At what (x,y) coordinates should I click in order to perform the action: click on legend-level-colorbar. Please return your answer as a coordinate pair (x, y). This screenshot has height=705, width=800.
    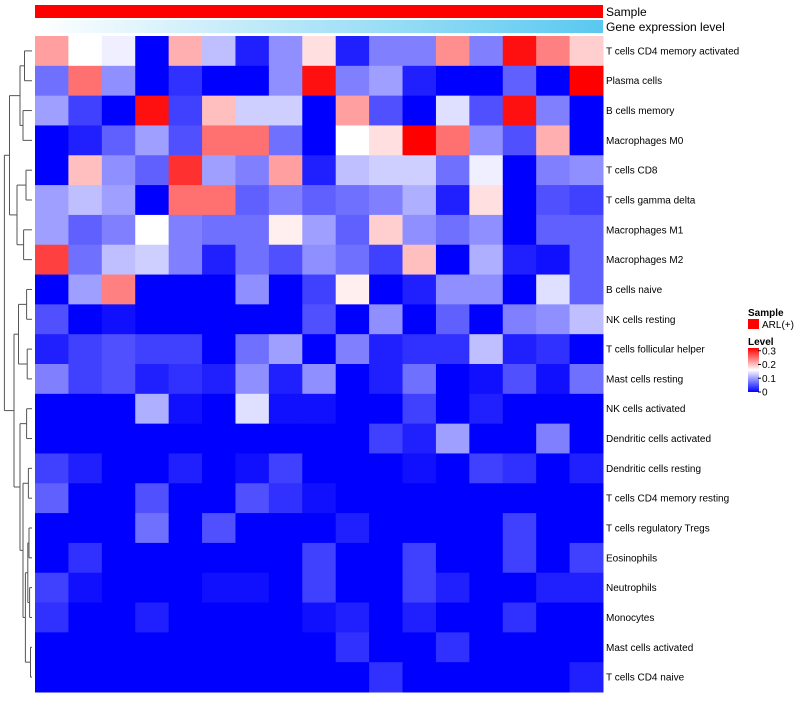
    Looking at the image, I should click on (753, 370).